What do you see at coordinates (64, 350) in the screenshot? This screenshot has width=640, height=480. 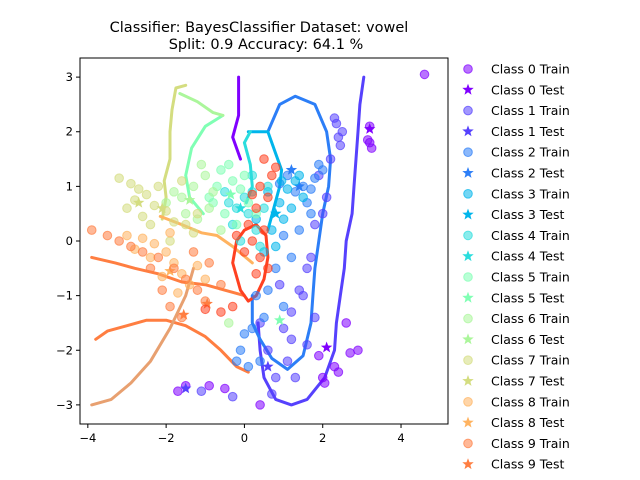 I see `y-tick-label: −2` at bounding box center [64, 350].